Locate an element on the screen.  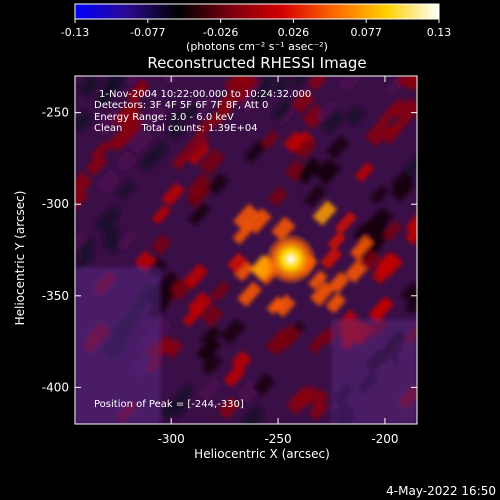
colorbar-tick-label: 0.077 is located at coordinates (366, 32).